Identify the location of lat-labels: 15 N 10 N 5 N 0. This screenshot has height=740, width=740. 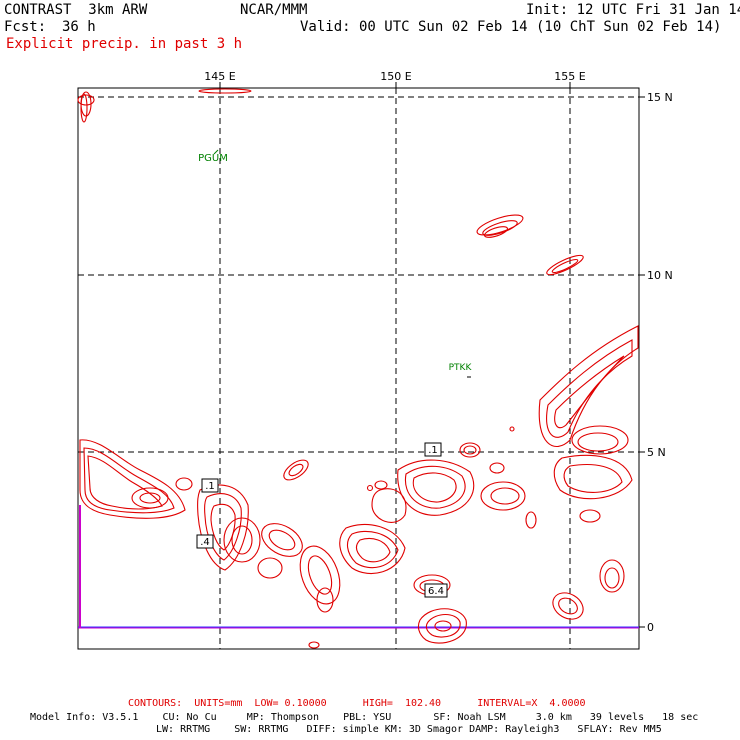
(660, 362).